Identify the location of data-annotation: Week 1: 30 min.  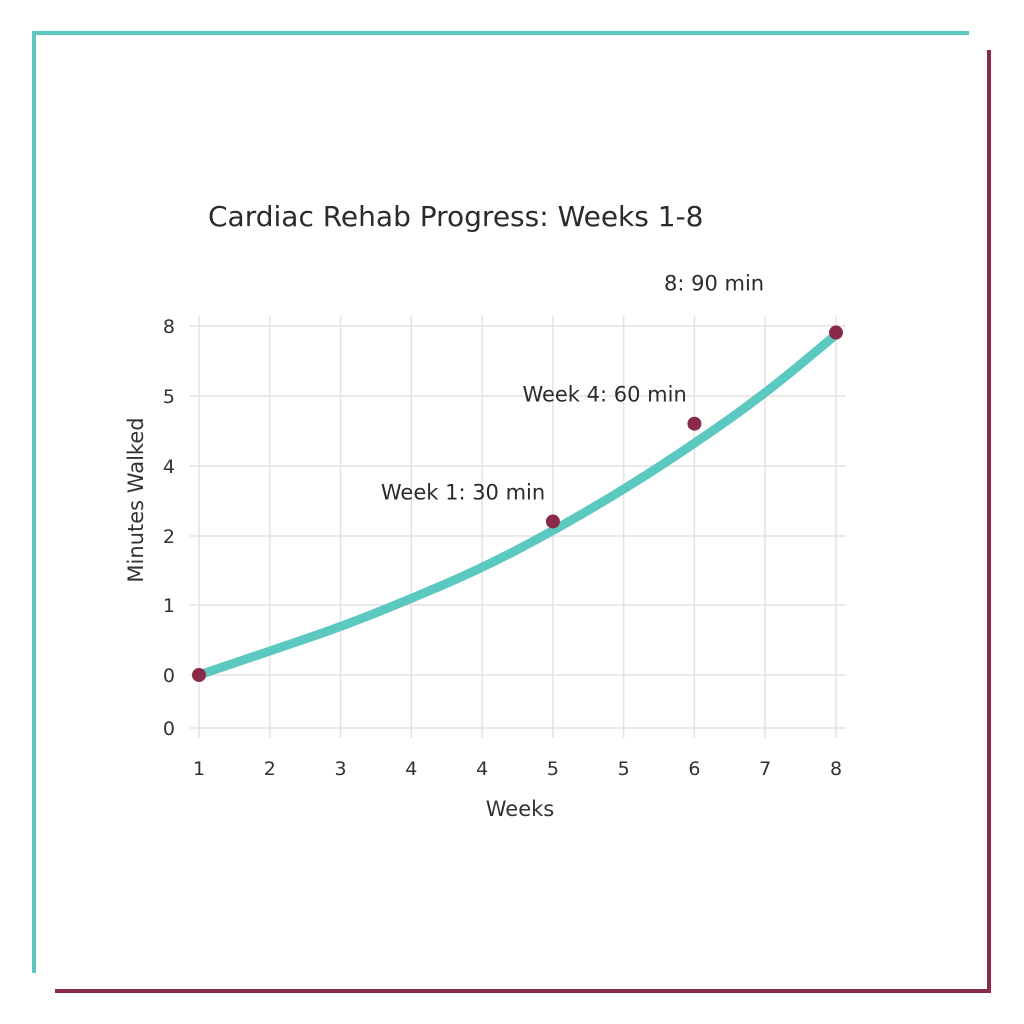
(463, 492).